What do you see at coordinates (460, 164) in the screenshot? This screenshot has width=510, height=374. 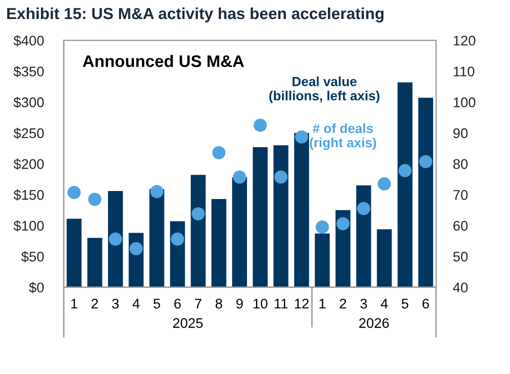 I see `y2-tick-label: 80` at bounding box center [460, 164].